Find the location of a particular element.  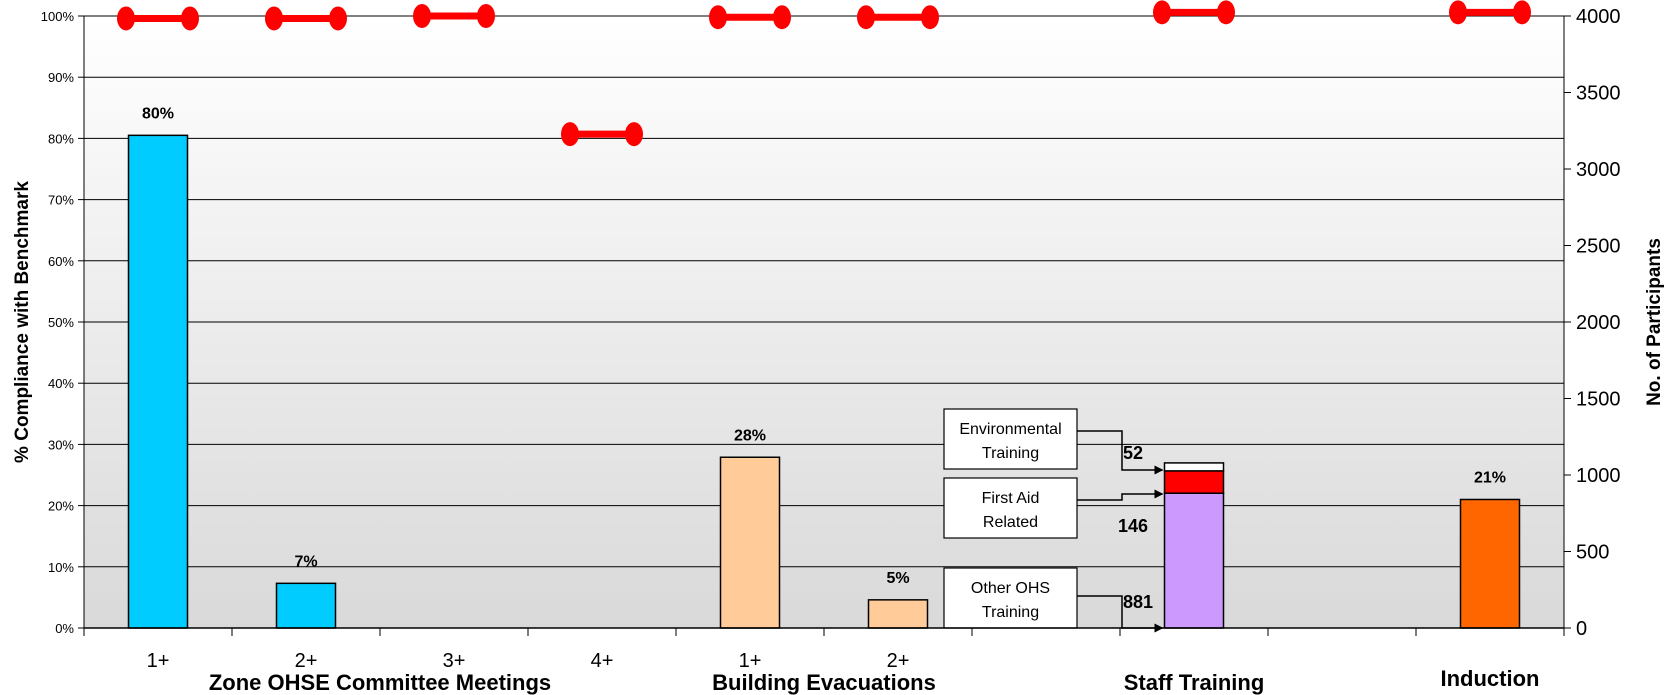

callout-text: Related is located at coordinates (1010, 522).